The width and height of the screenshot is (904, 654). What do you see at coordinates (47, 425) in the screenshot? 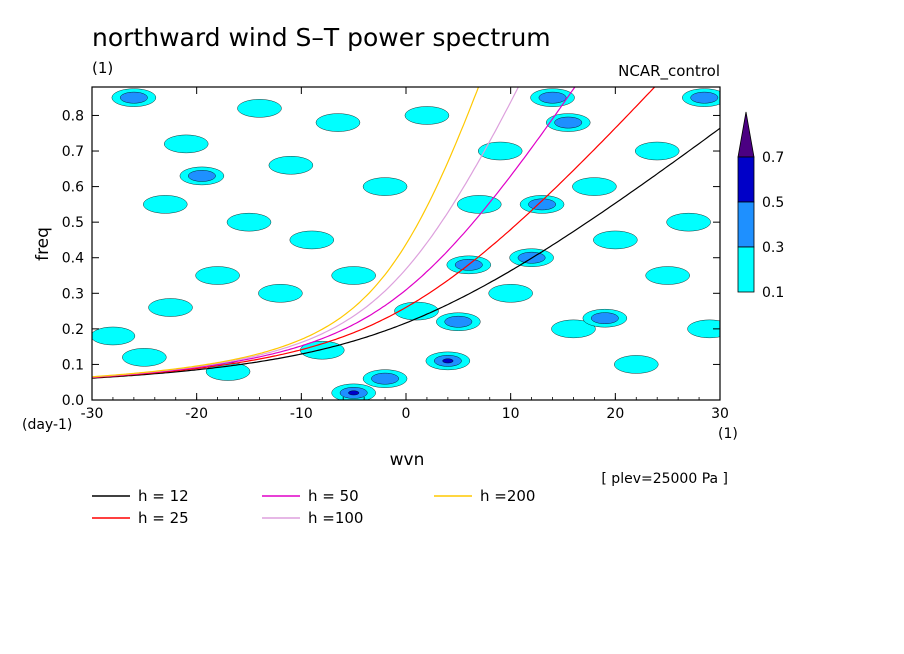
I see `y-axis-unit: (day-1)` at bounding box center [47, 425].